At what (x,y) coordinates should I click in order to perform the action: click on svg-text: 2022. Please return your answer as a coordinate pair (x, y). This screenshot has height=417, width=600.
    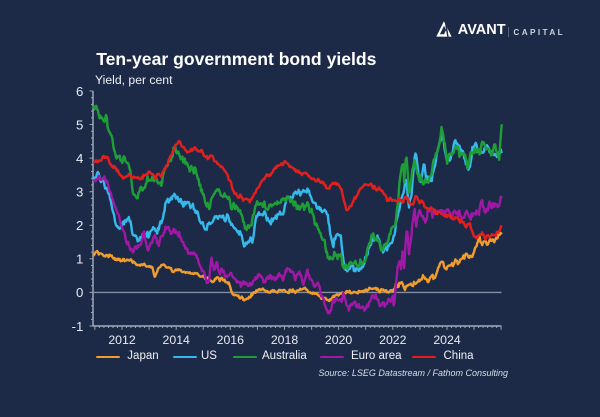
    Looking at the image, I should click on (393, 340).